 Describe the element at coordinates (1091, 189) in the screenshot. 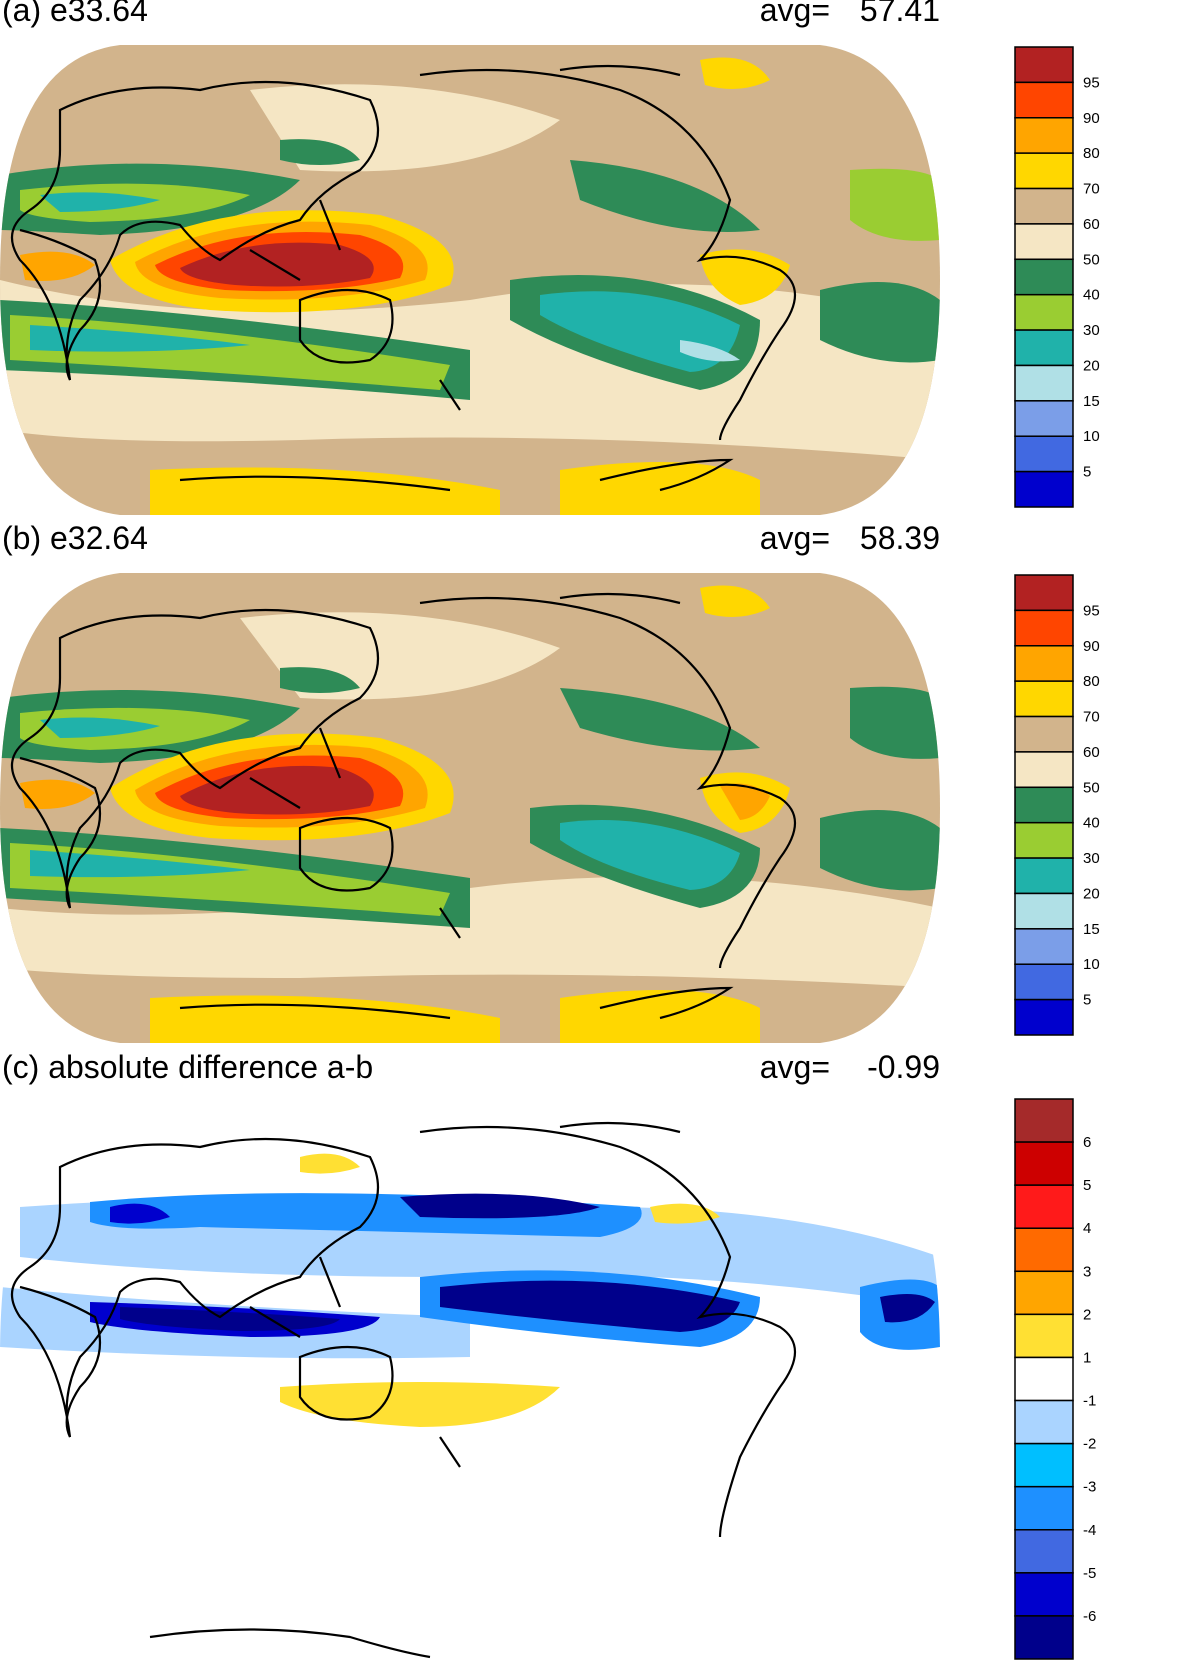

I see `colorbar-label: 70` at that location.